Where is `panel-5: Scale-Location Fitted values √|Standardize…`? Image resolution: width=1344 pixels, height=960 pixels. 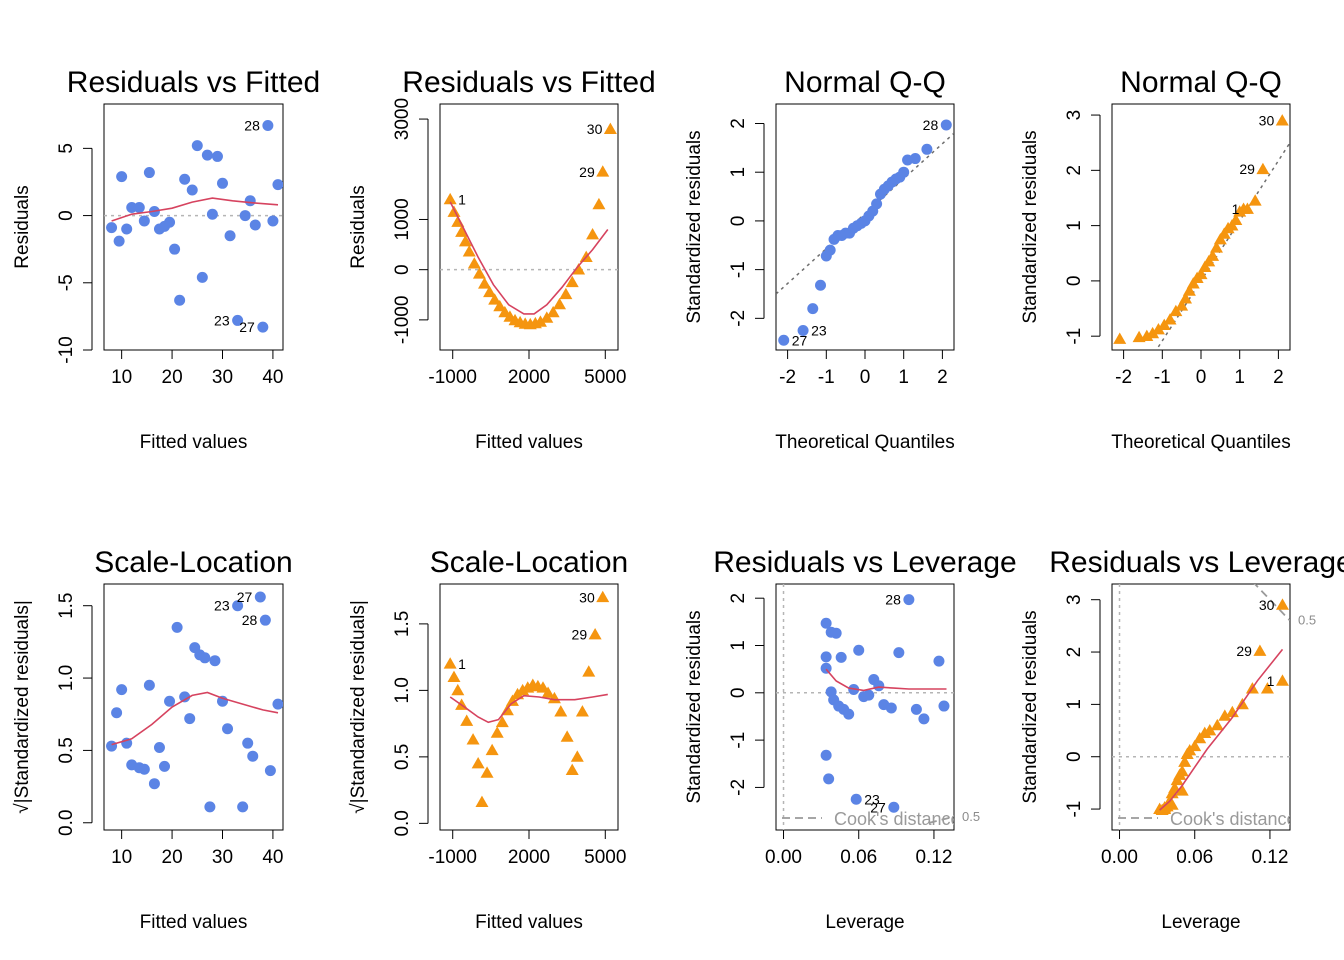 panel-5: Scale-Location Fitted values √|Standardize… is located at coordinates (152, 739).